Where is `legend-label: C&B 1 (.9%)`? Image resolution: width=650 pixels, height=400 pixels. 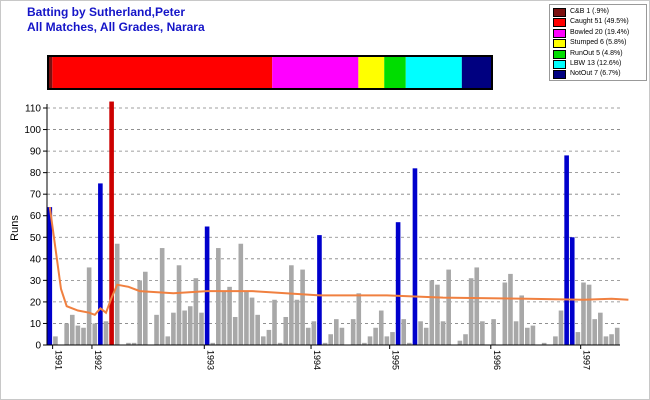 legend-label: C&B 1 (.9%) is located at coordinates (589, 11).